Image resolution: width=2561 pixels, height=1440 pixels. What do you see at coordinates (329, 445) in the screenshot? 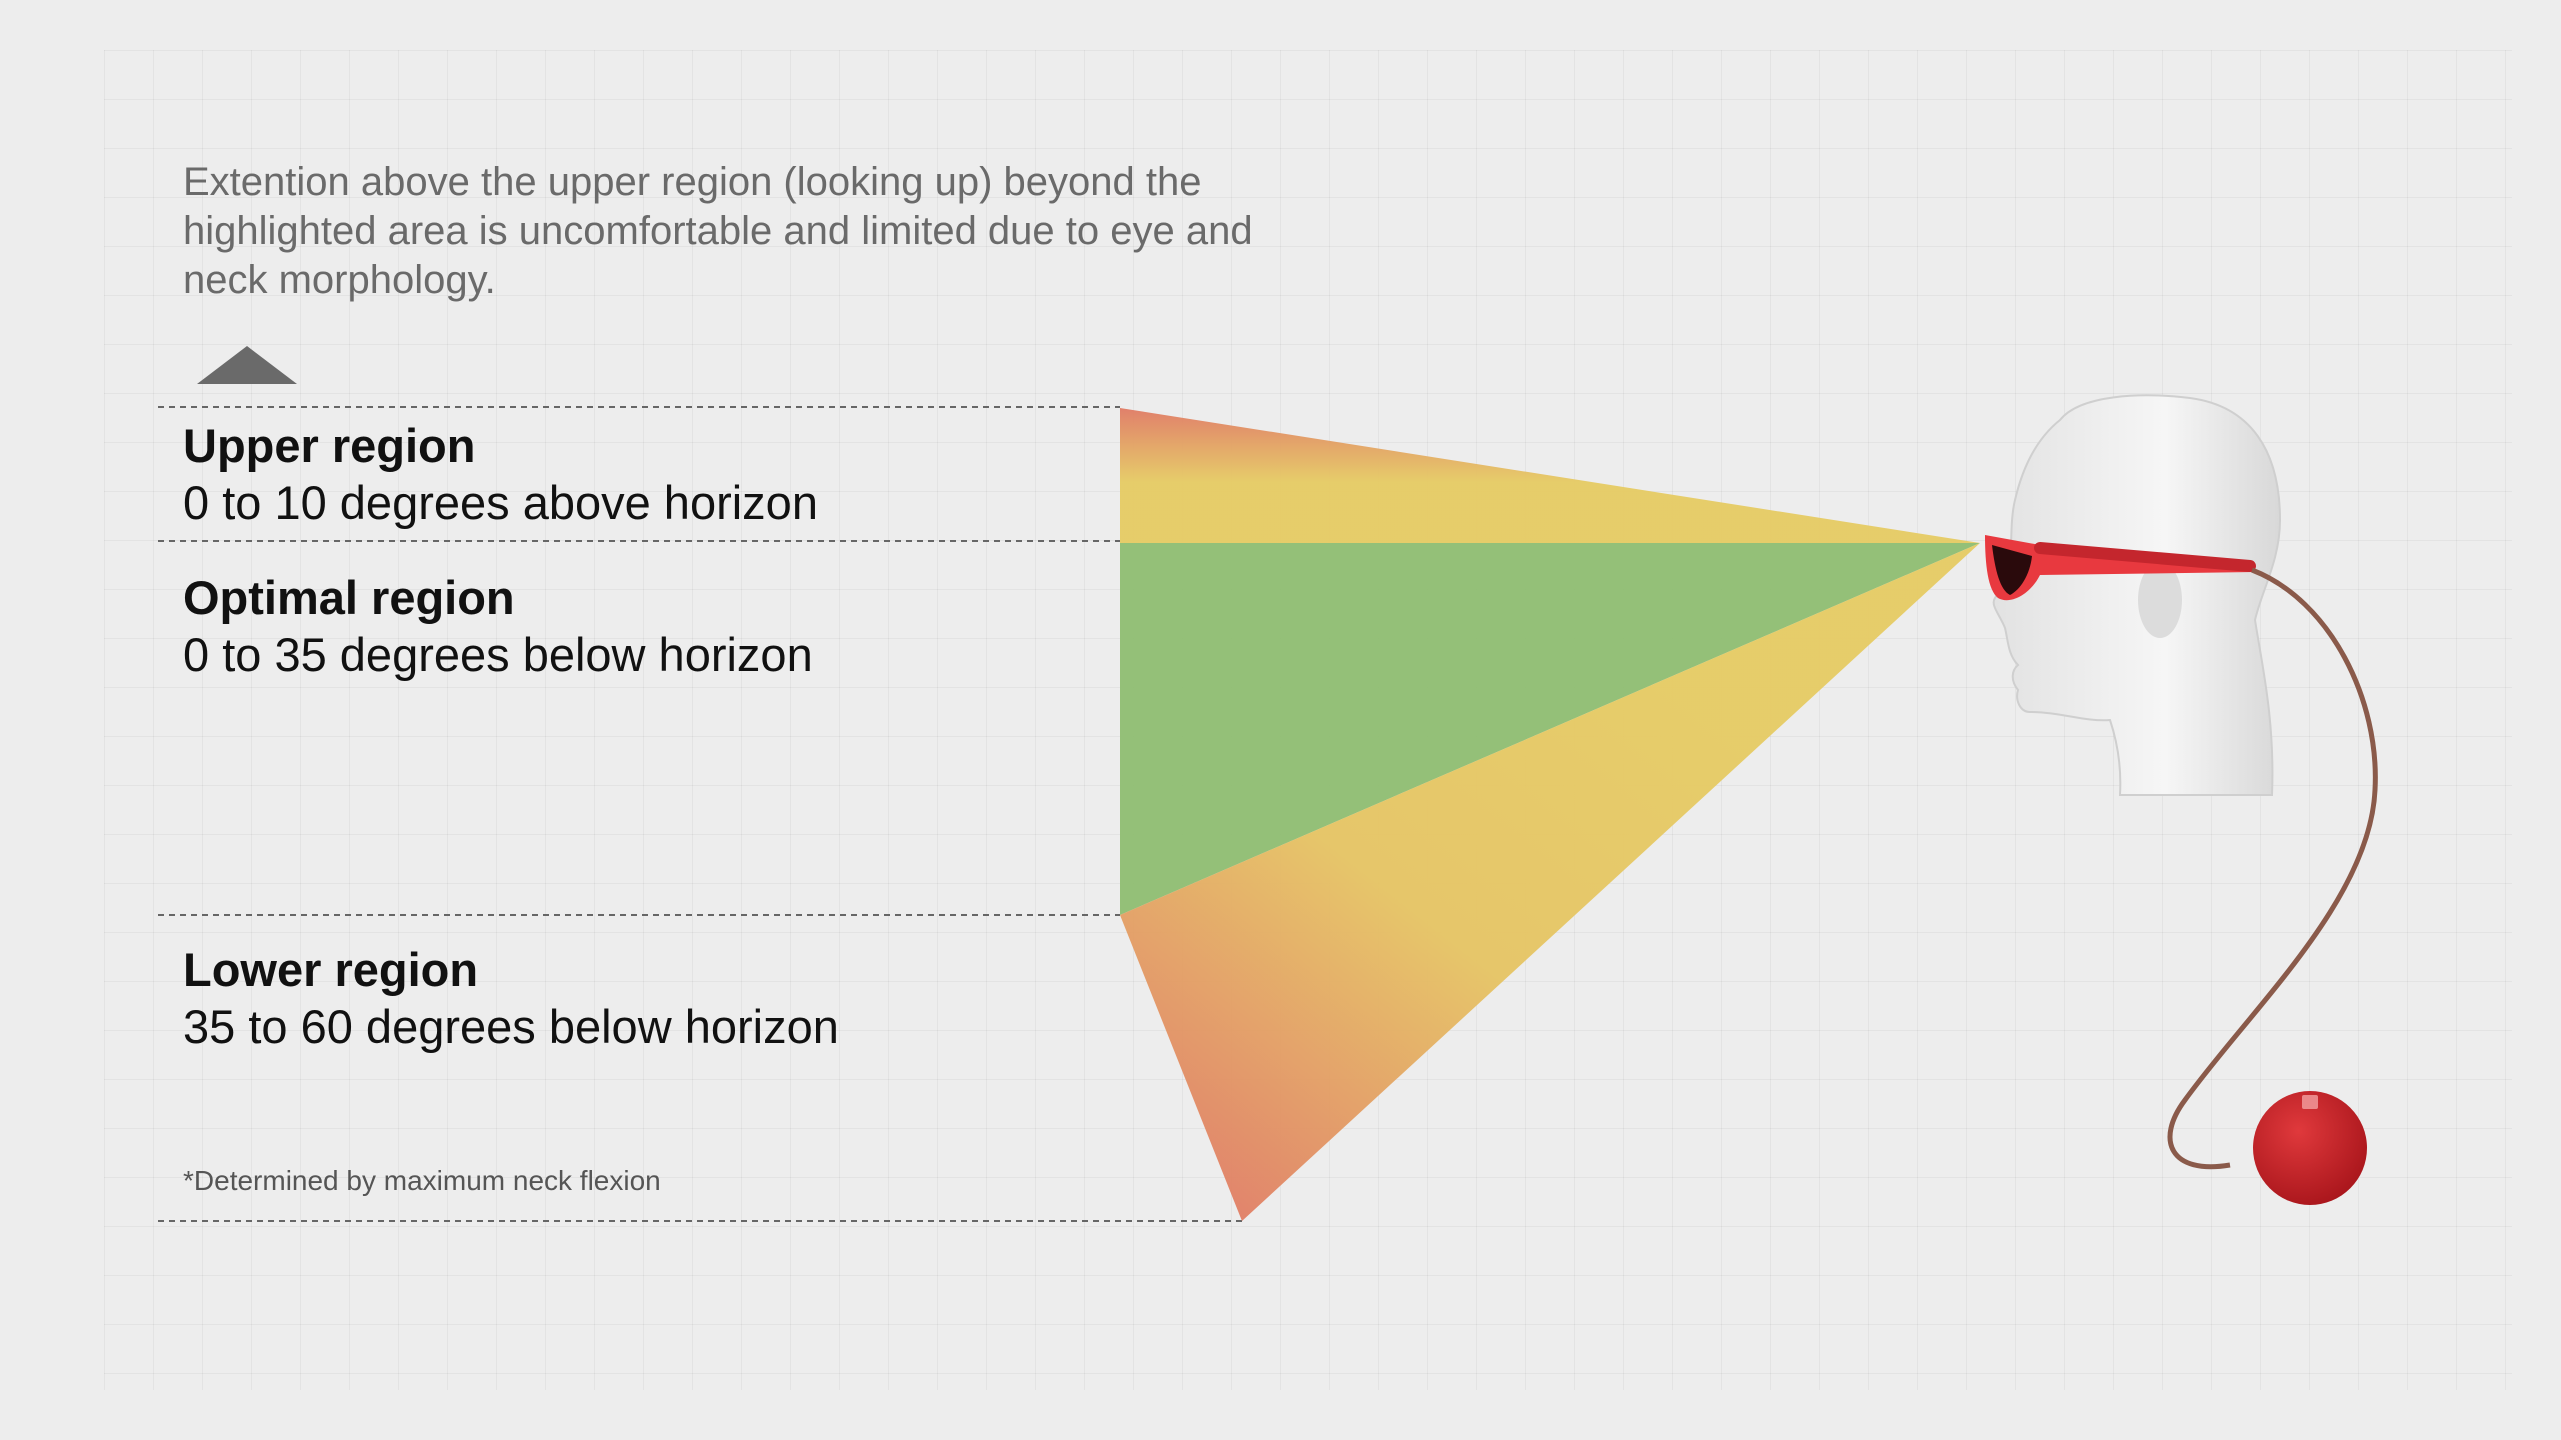
I see `upper-region-title: Upper region` at bounding box center [329, 445].